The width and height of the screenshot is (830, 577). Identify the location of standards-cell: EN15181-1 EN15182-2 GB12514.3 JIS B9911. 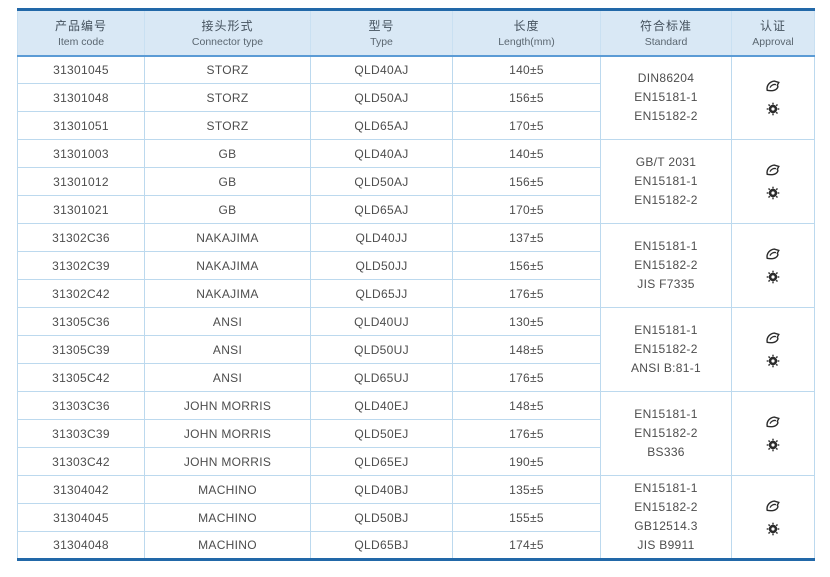
(666, 517).